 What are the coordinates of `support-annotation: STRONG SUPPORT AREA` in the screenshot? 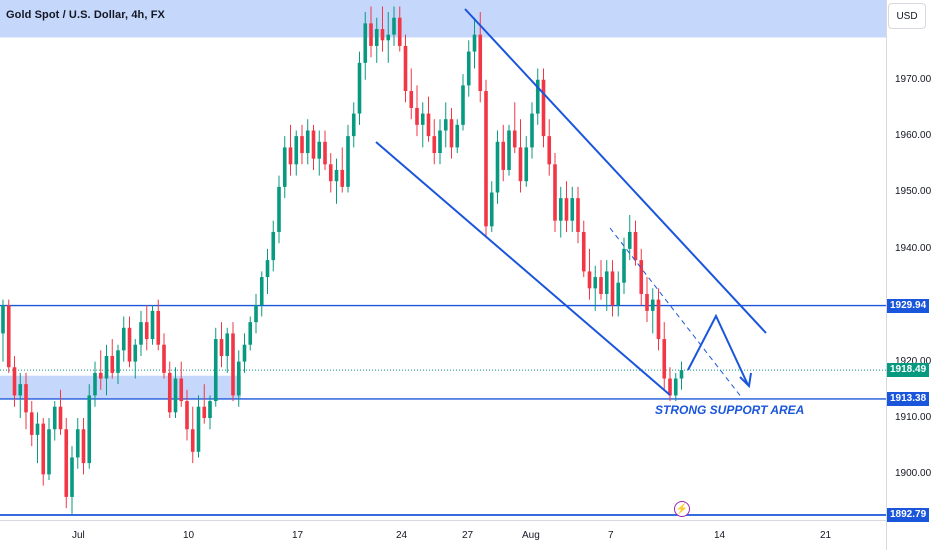 It's located at (730, 410).